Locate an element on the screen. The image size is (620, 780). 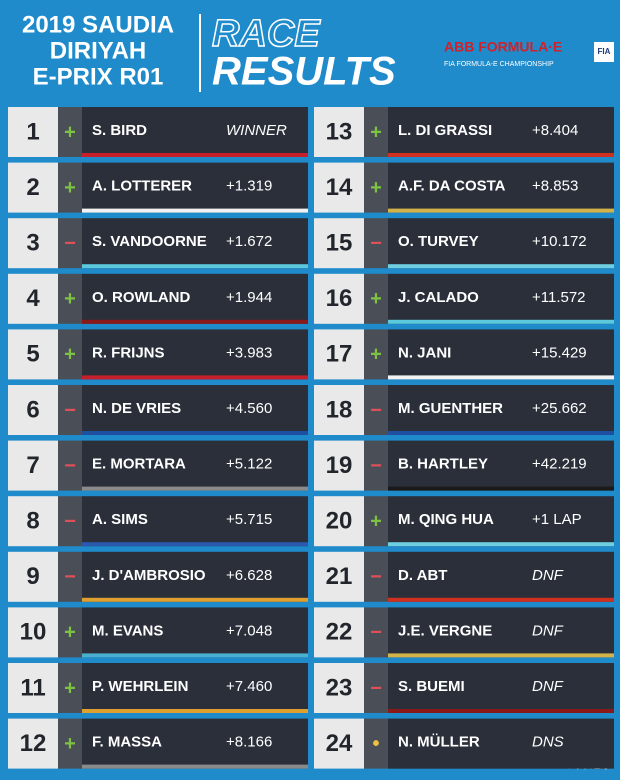
driver: J. D'AMBROSIO is located at coordinates (149, 575).